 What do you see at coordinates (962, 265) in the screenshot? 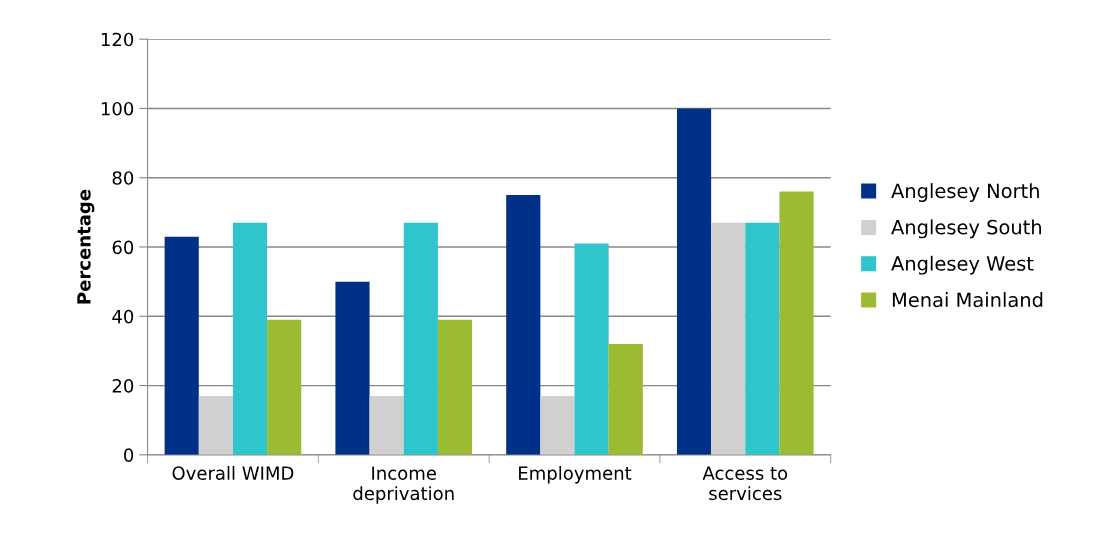
I see `legend-label: Anglesey West` at bounding box center [962, 265].